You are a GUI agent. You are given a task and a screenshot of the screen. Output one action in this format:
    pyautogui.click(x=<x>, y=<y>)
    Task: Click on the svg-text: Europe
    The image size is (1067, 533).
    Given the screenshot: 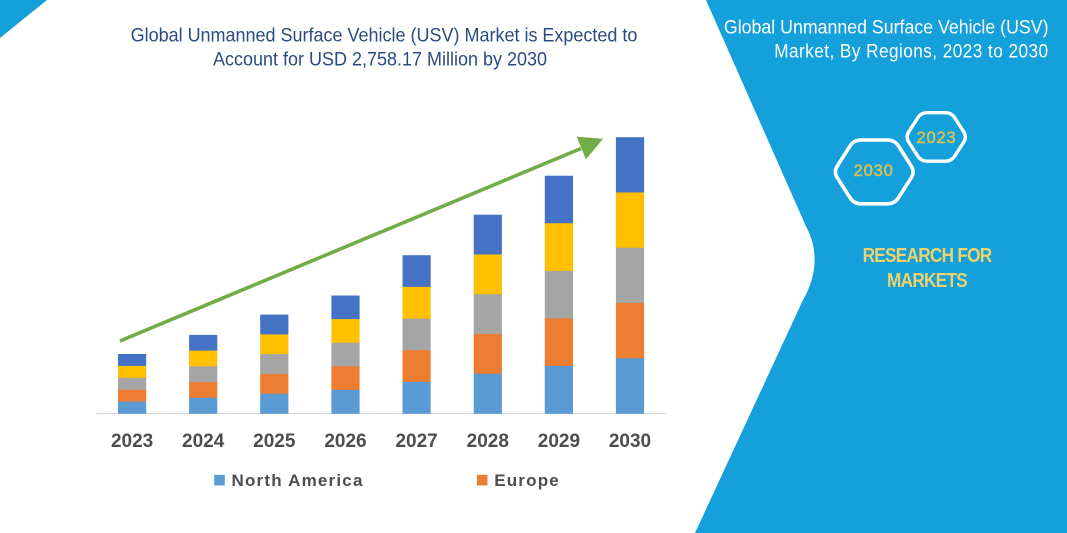 What is the action you would take?
    pyautogui.click(x=527, y=480)
    